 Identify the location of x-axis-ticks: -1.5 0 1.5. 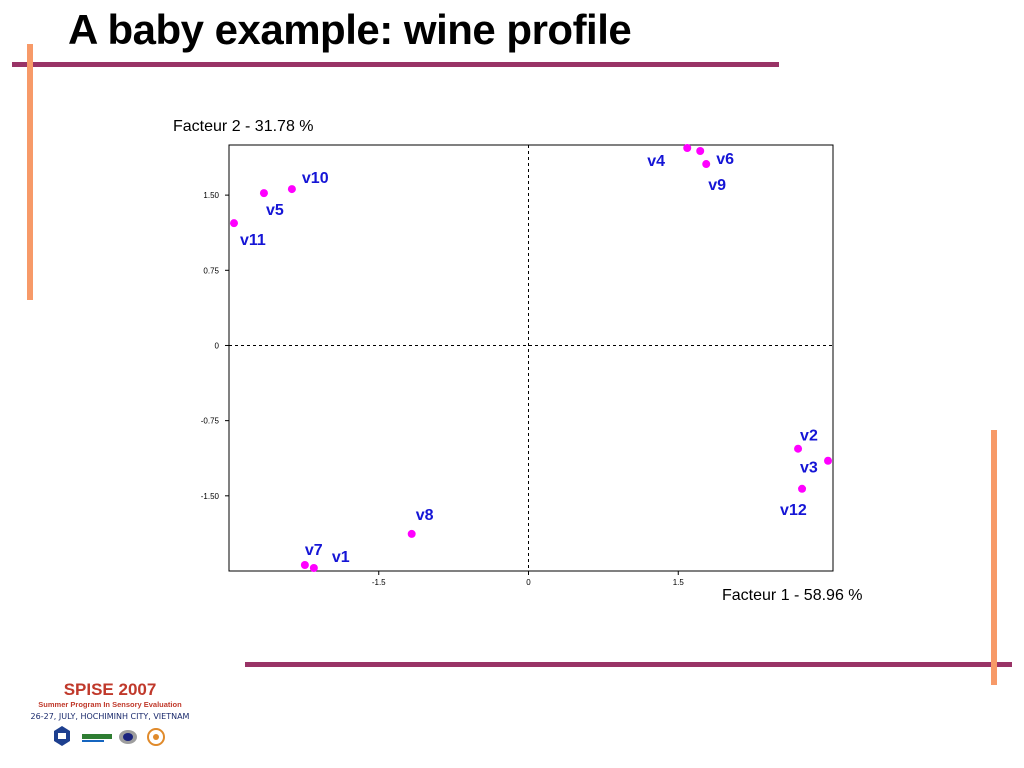
(528, 579).